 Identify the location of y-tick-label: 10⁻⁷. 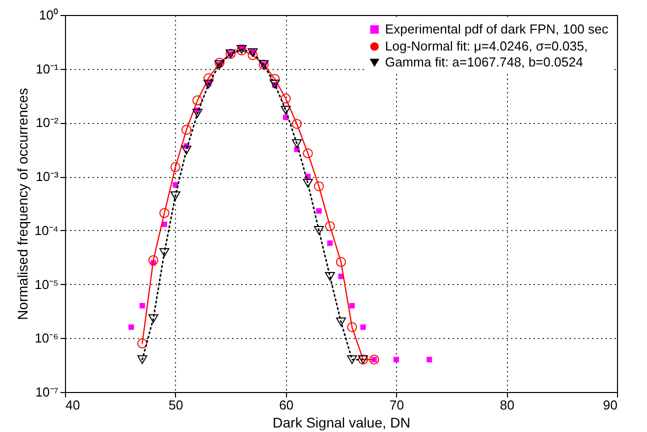
(47, 392).